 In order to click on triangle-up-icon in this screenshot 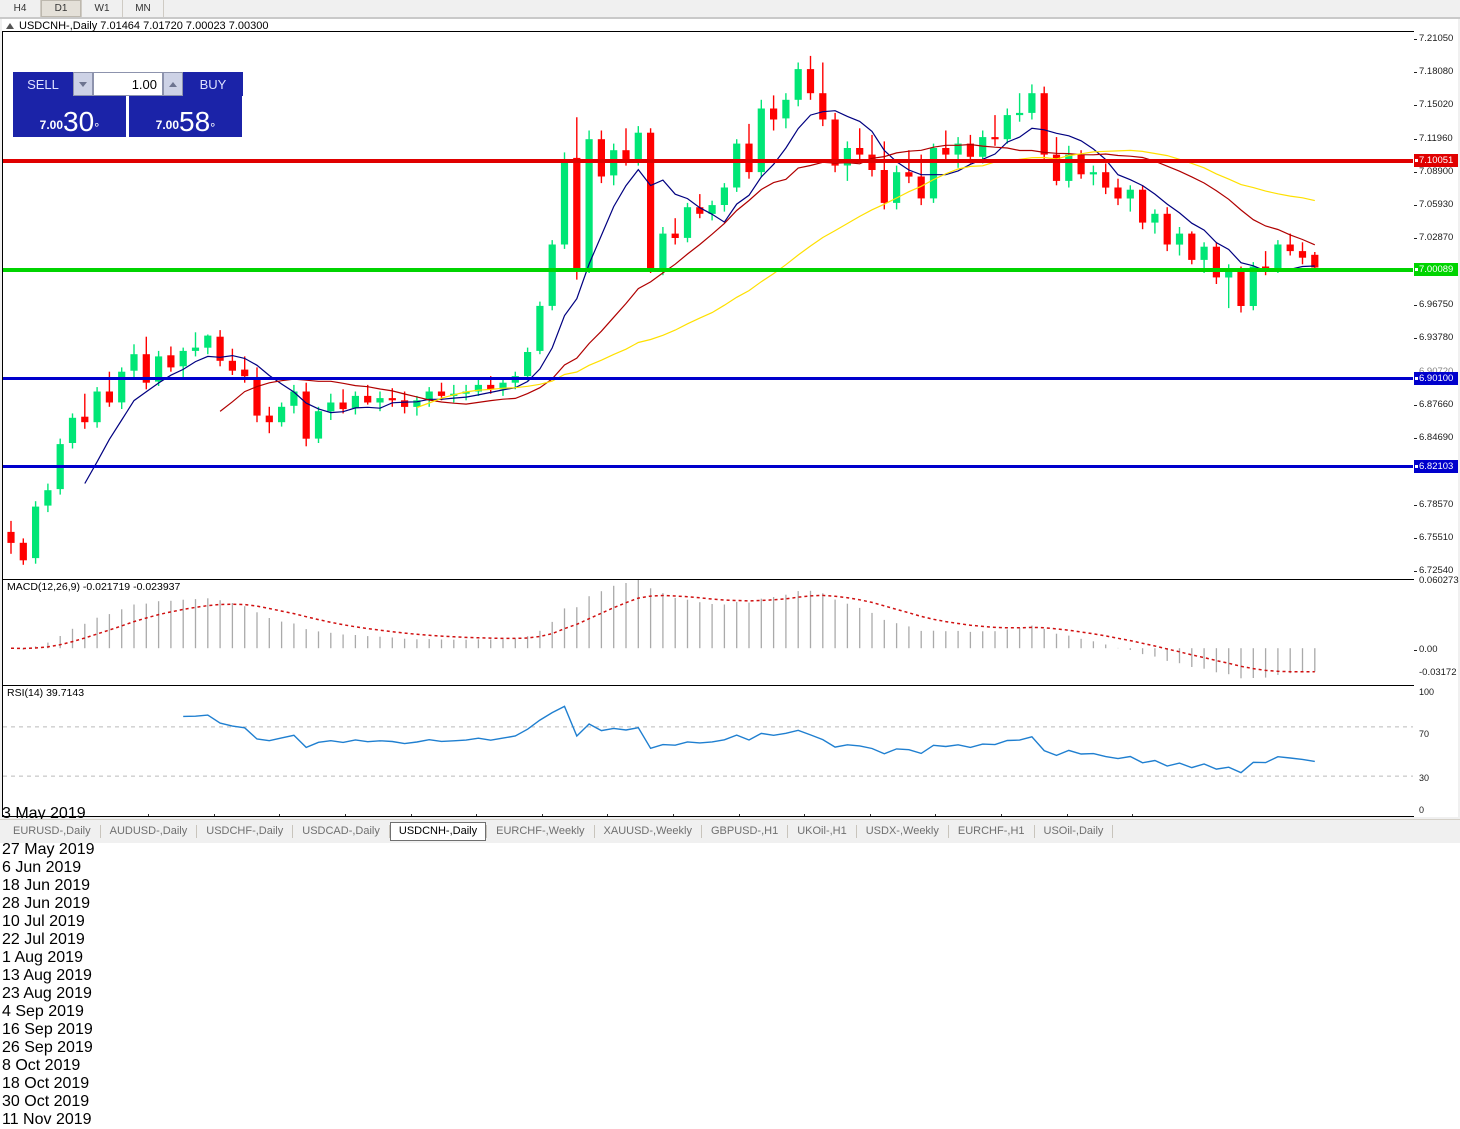, I will do `click(10, 26)`.